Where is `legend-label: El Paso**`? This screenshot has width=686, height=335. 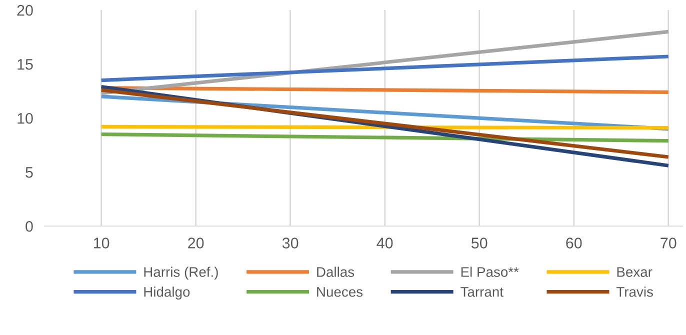 legend-label: El Paso** is located at coordinates (490, 271).